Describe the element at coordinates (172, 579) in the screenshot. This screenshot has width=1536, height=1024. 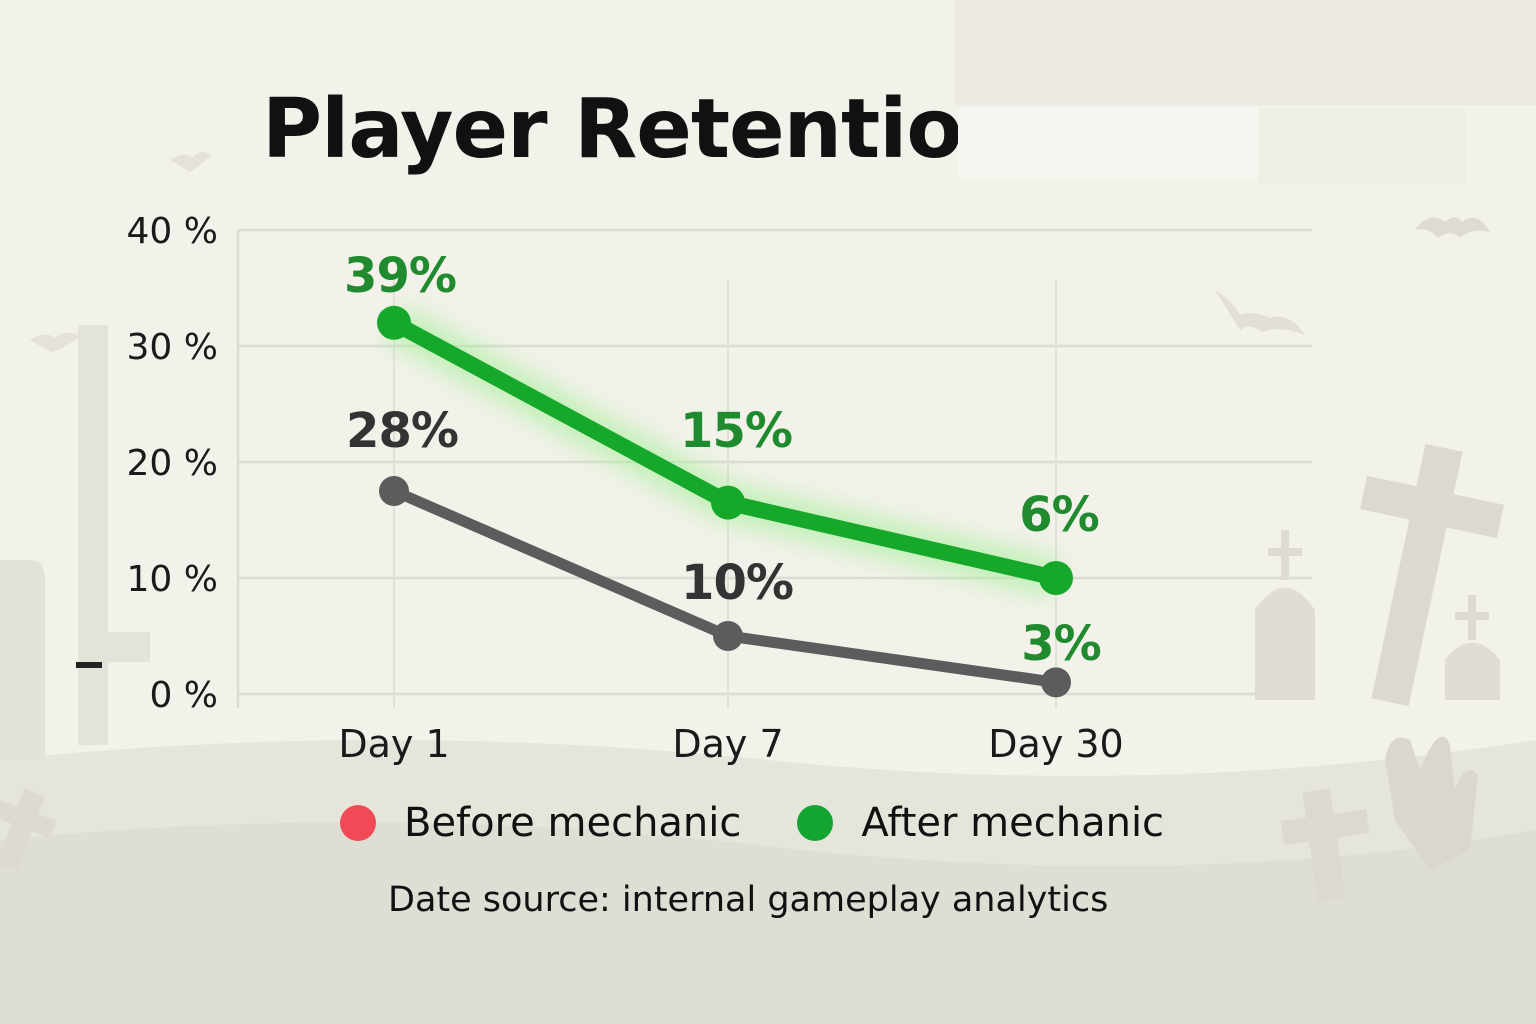
I see `y-tick-label: 10 %` at that location.